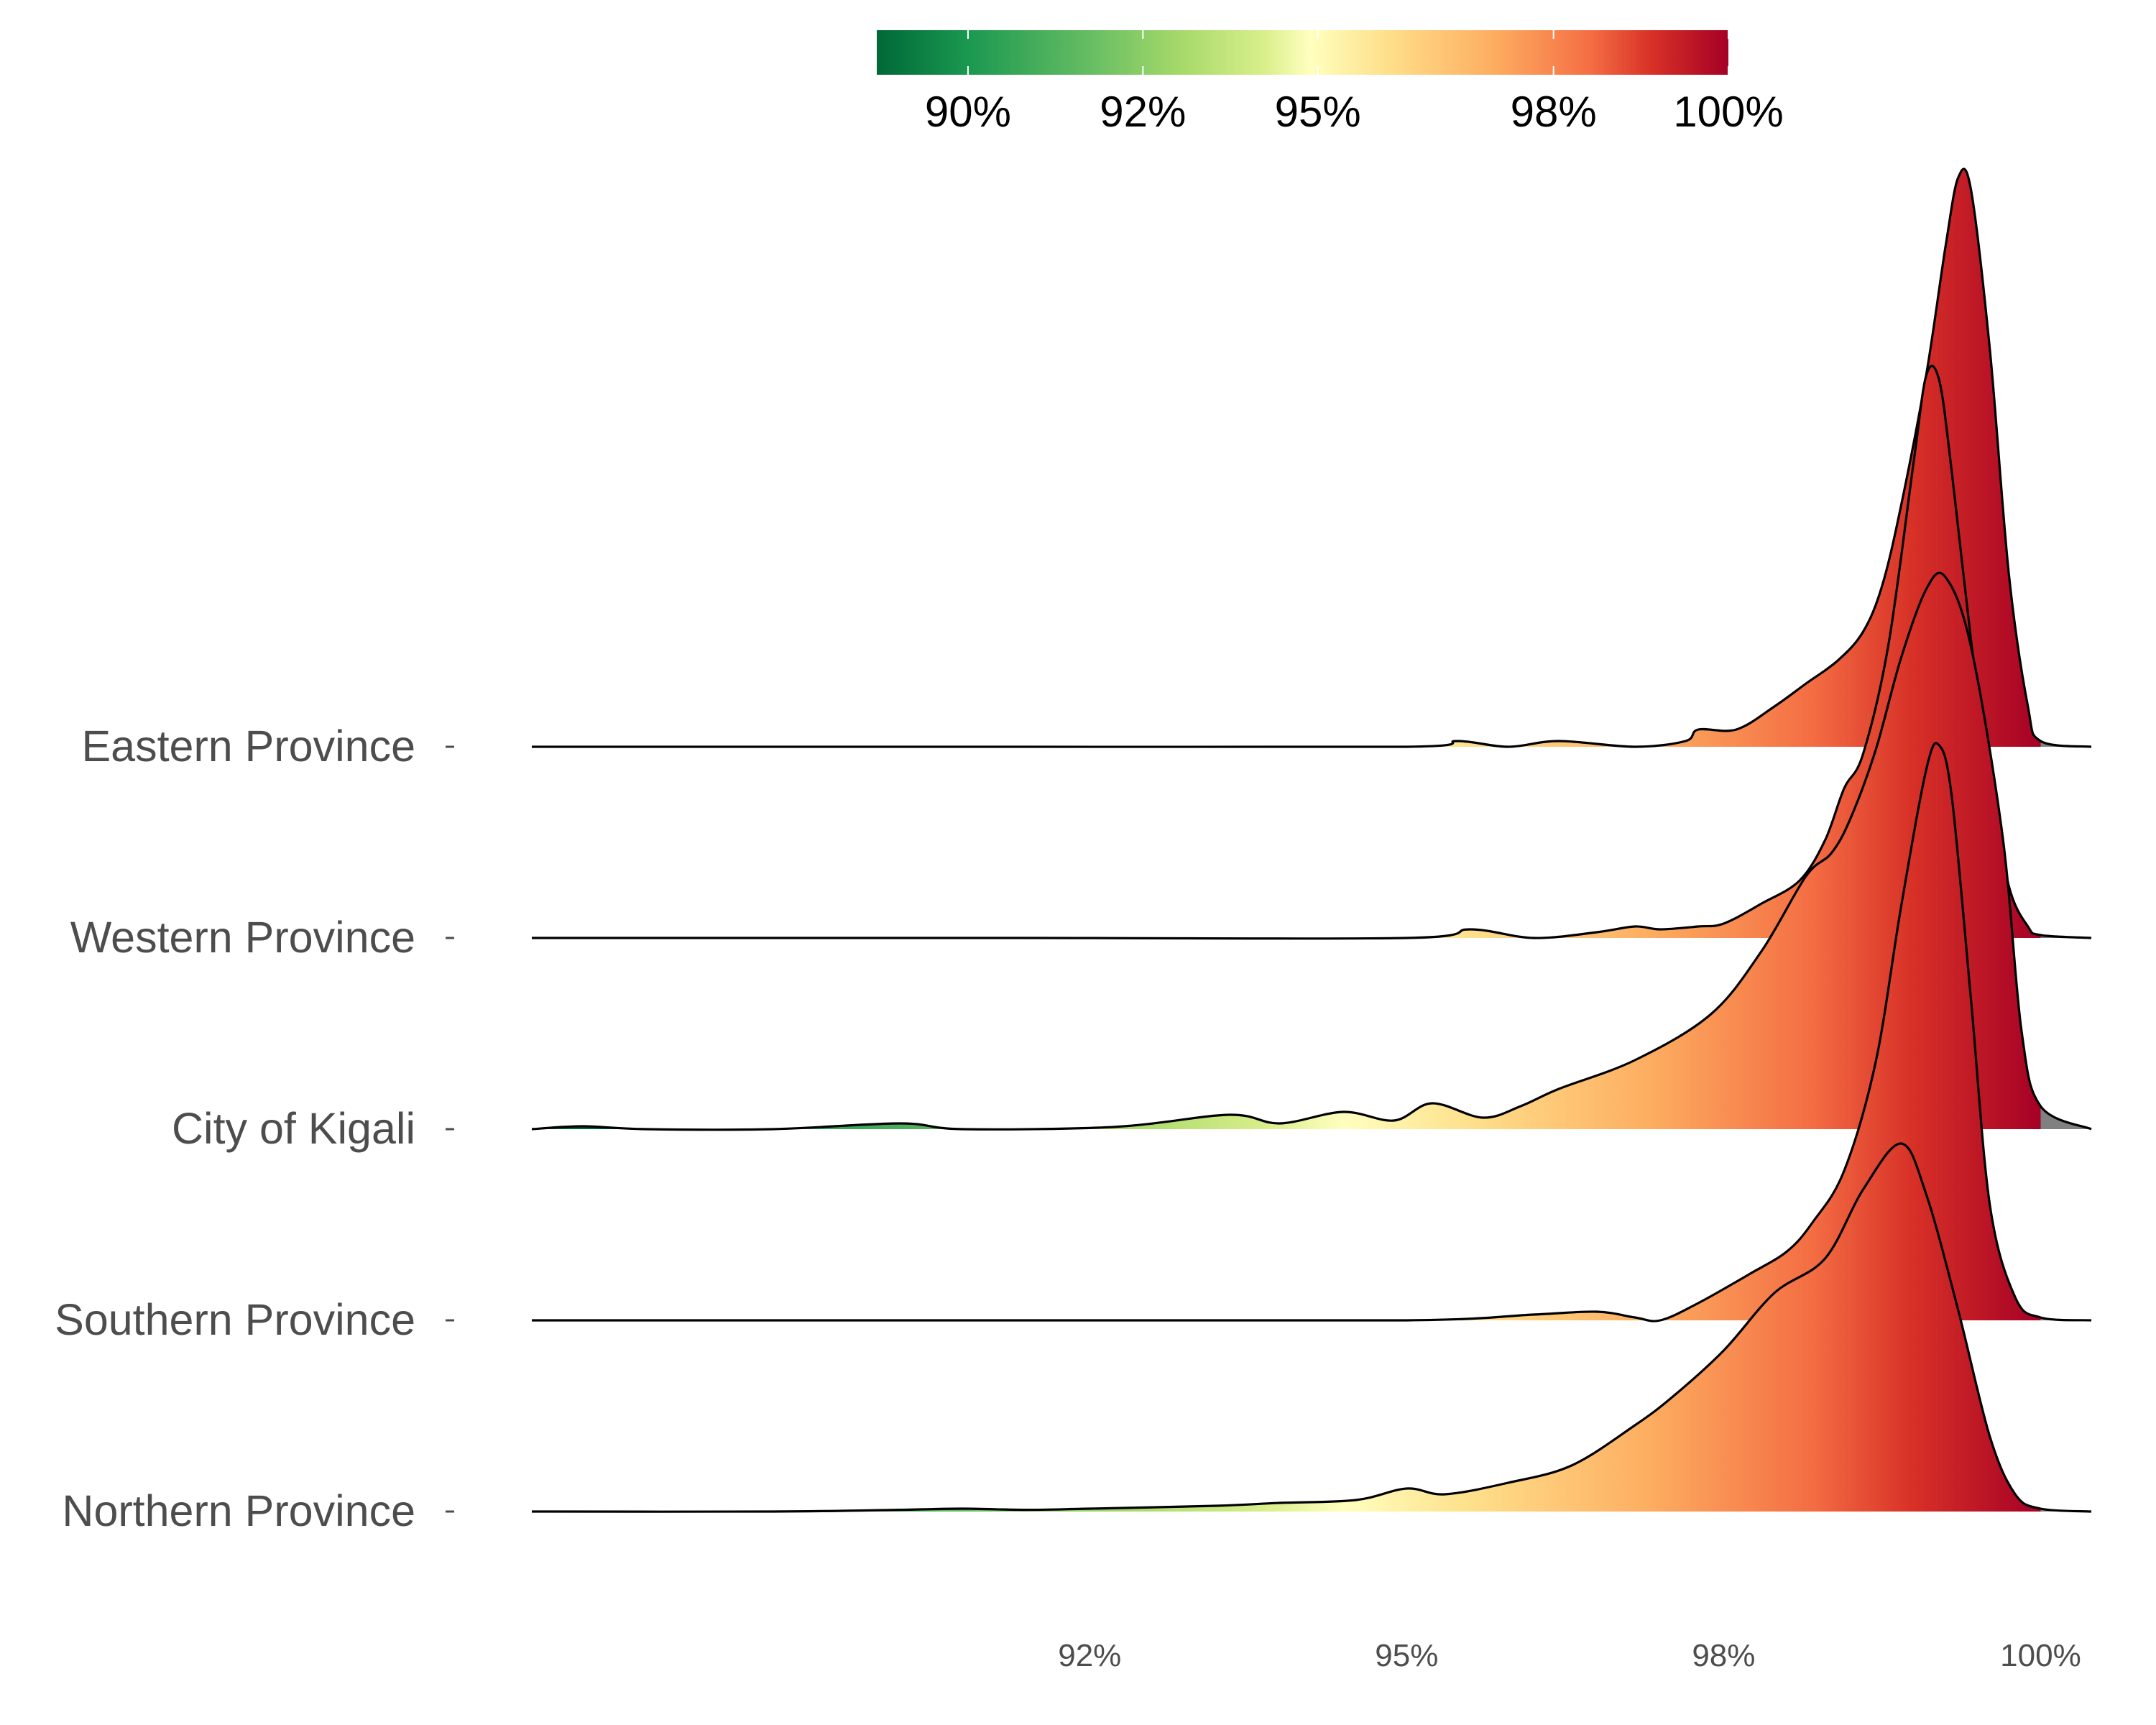  Describe the element at coordinates (1302, 52) in the screenshot. I see `legend-color-bar` at that location.